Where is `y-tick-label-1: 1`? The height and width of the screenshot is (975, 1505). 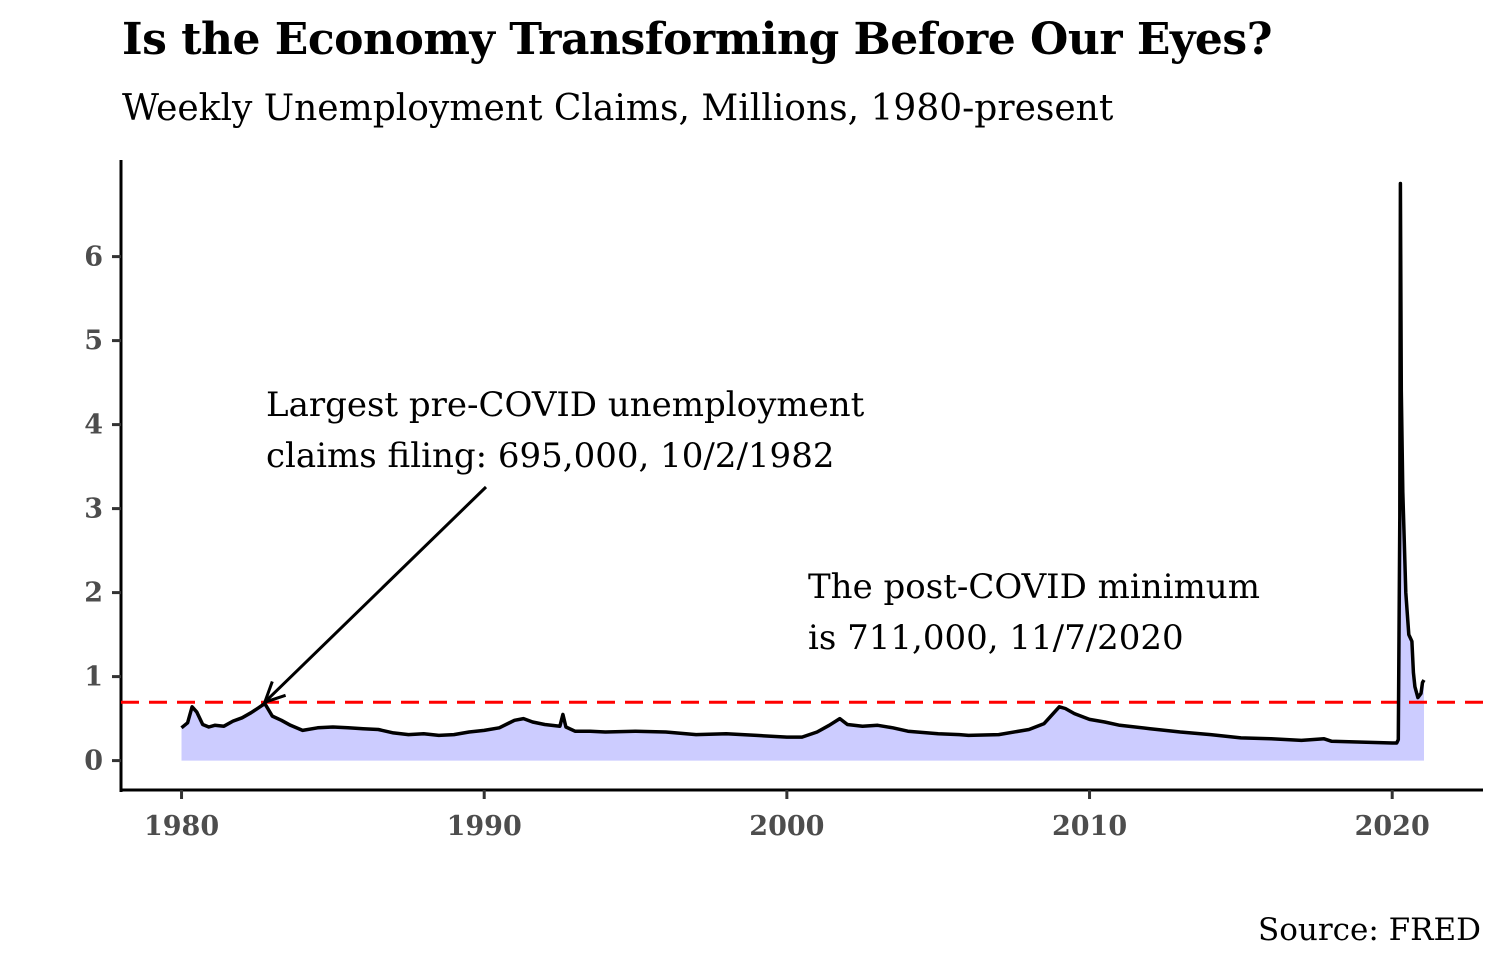
y-tick-label-1: 1 is located at coordinates (93, 677).